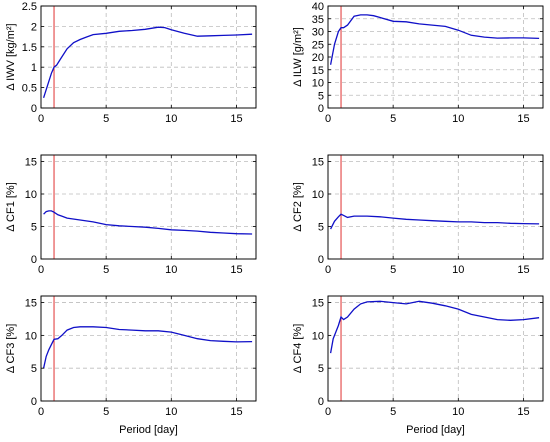  What do you see at coordinates (298, 349) in the screenshot?
I see `y-axis-label: Δ CF4 [%]` at bounding box center [298, 349].